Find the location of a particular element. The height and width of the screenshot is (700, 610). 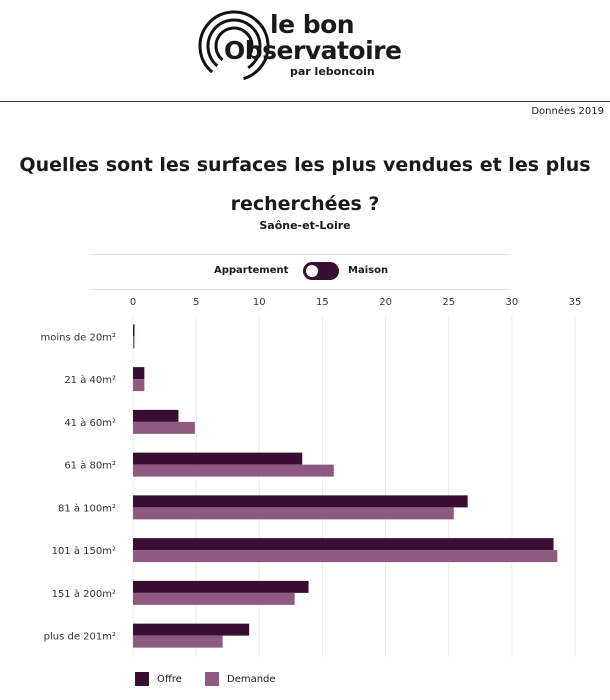

toggle-label-appartement: Appartement is located at coordinates (251, 270).